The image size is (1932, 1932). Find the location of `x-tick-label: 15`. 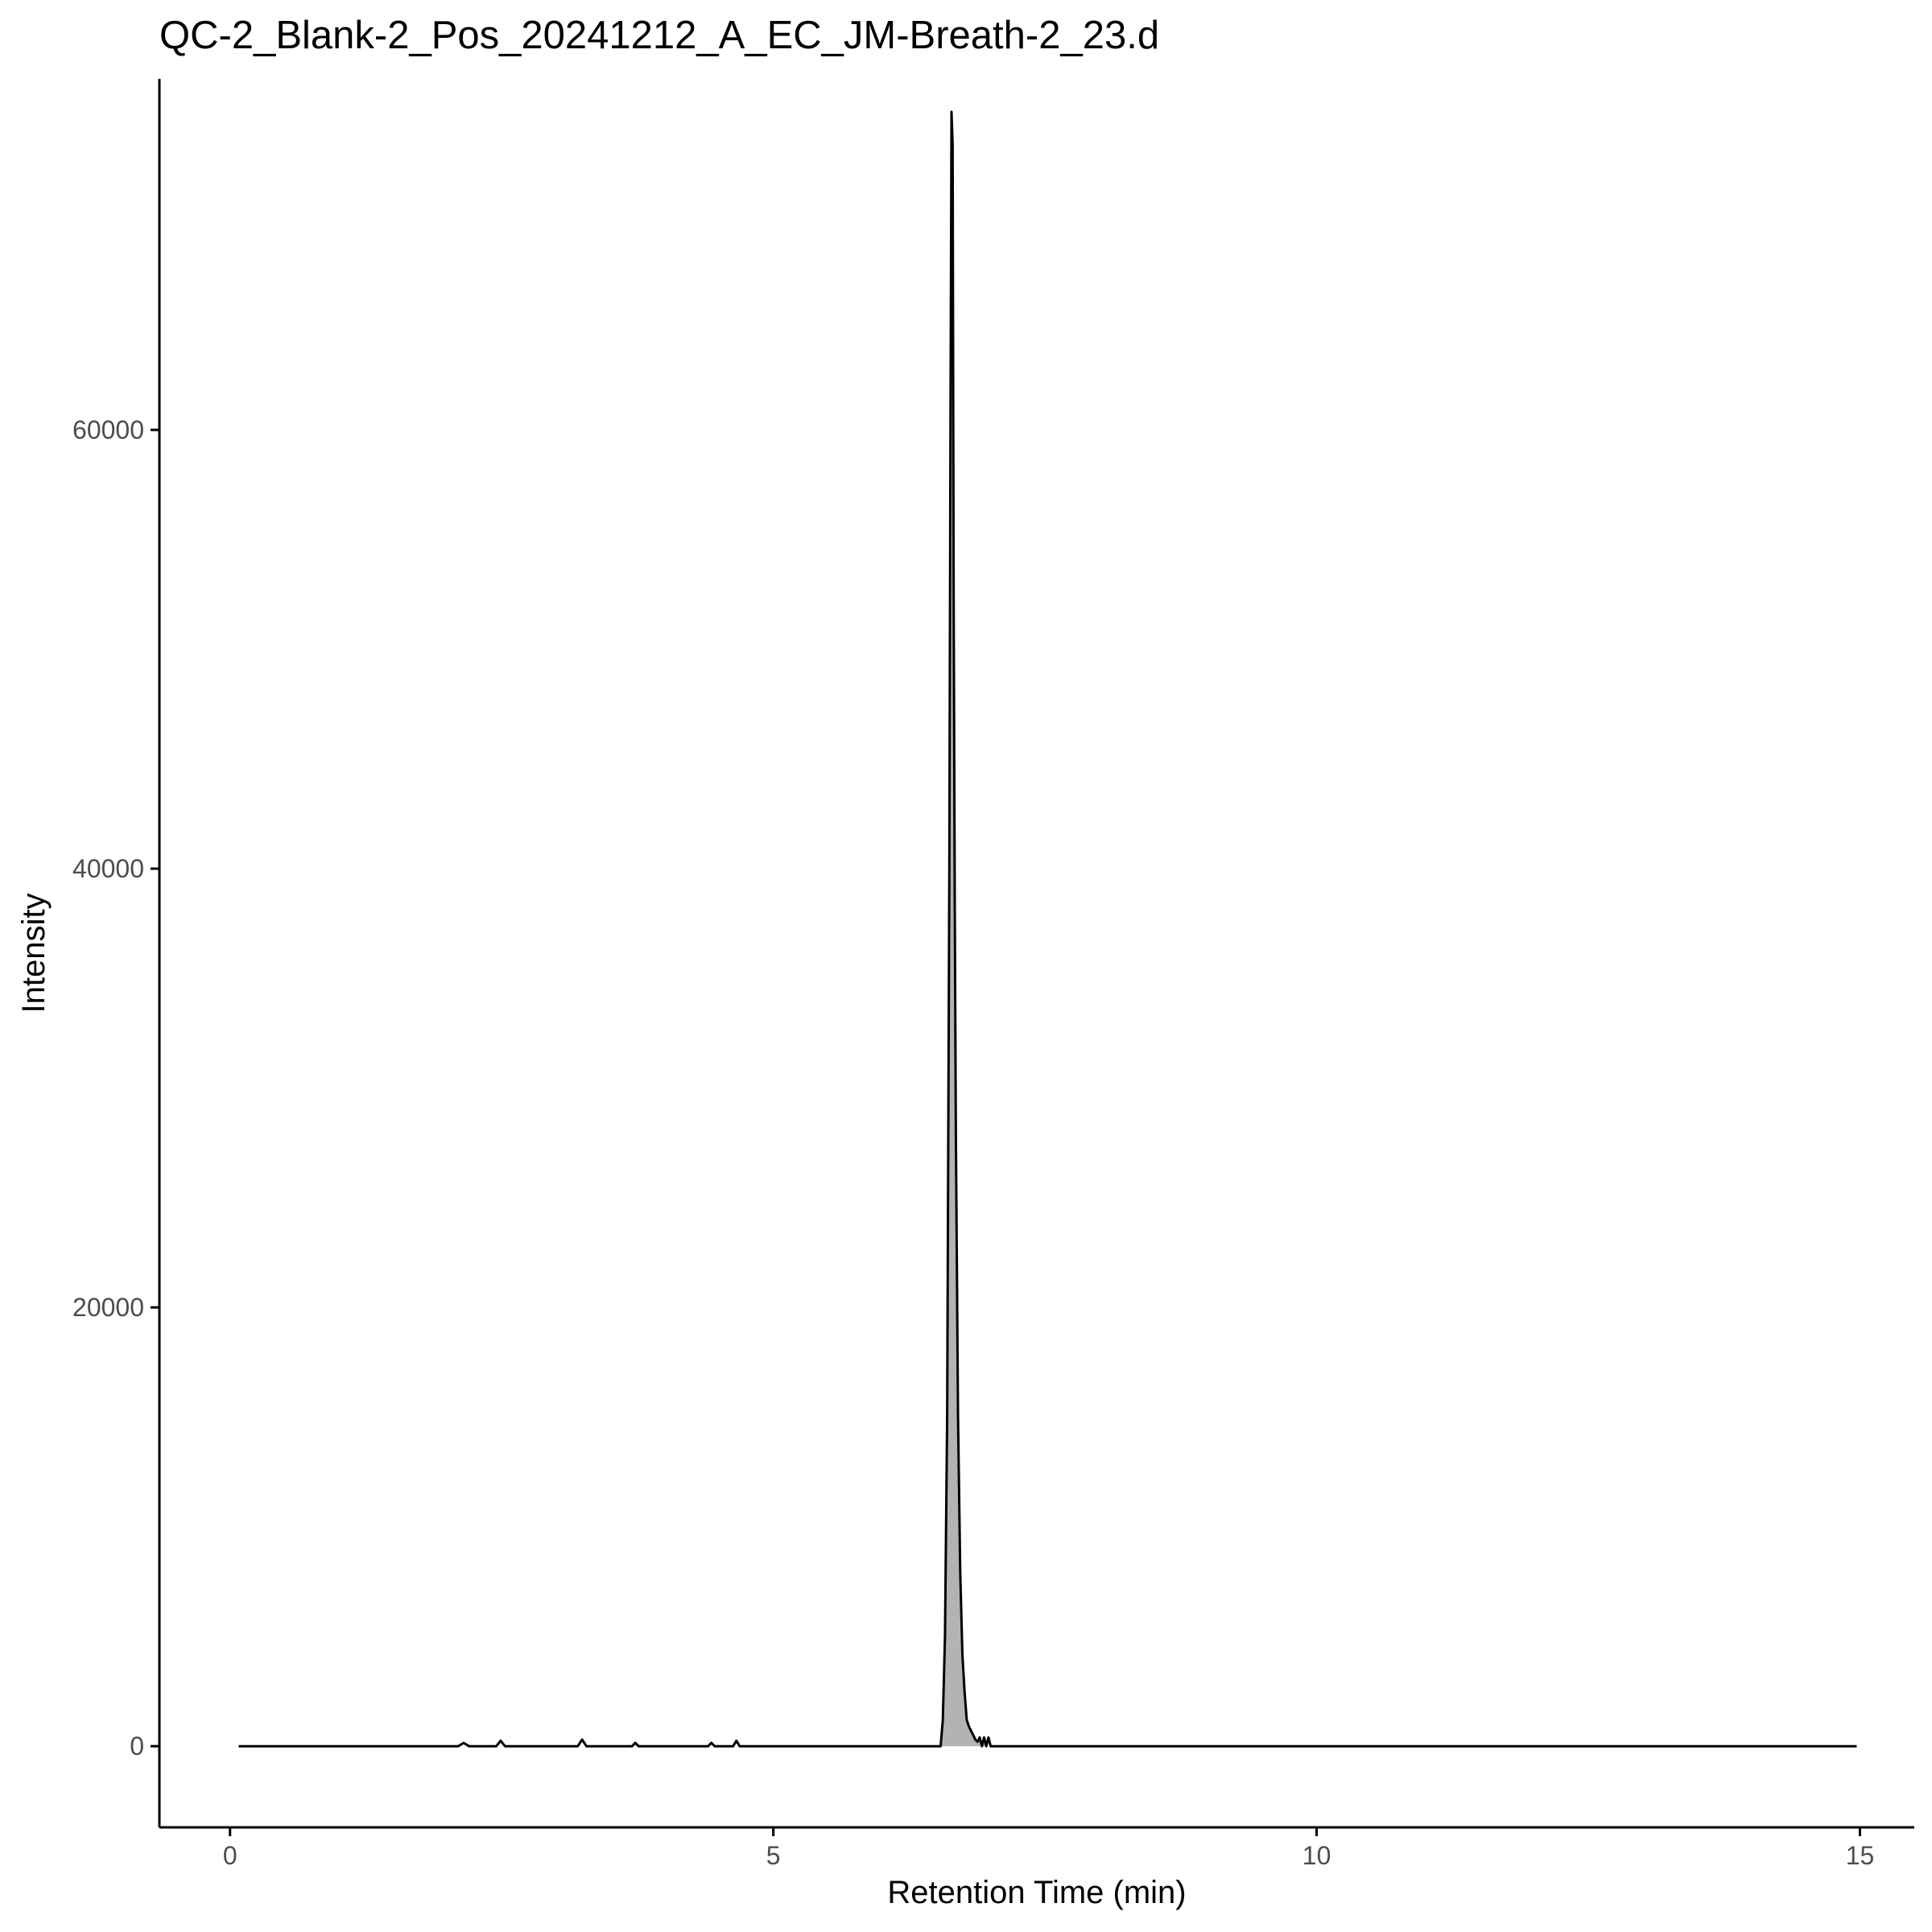

x-tick-label: 15 is located at coordinates (1860, 1855).